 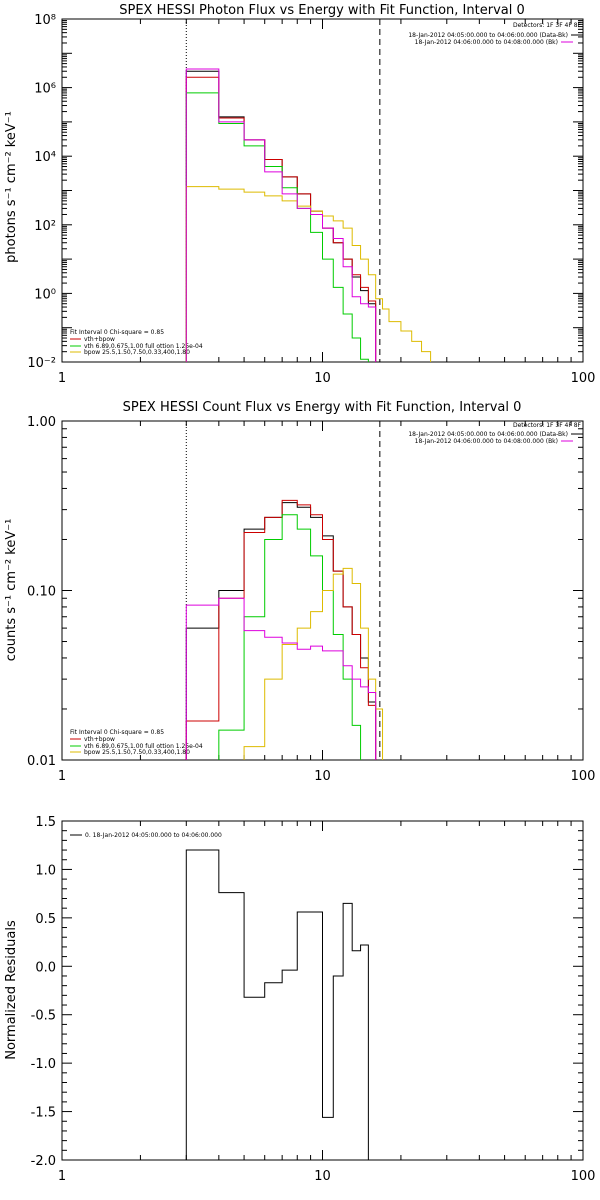 I want to click on y-tick-label: 10², so click(x=45, y=226).